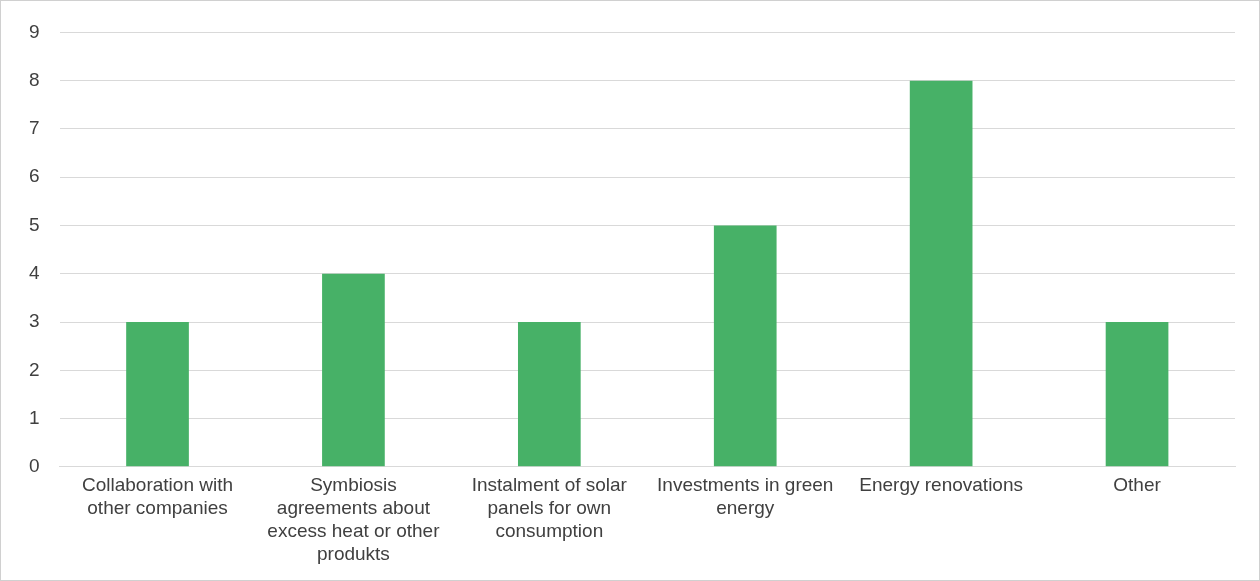 This screenshot has width=1260, height=581. Describe the element at coordinates (34, 369) in the screenshot. I see `y-tick-label: 2` at that location.